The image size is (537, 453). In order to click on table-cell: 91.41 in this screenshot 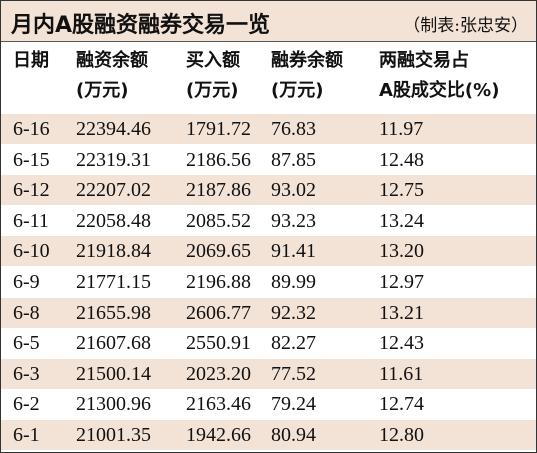, I will do `click(293, 251)`.